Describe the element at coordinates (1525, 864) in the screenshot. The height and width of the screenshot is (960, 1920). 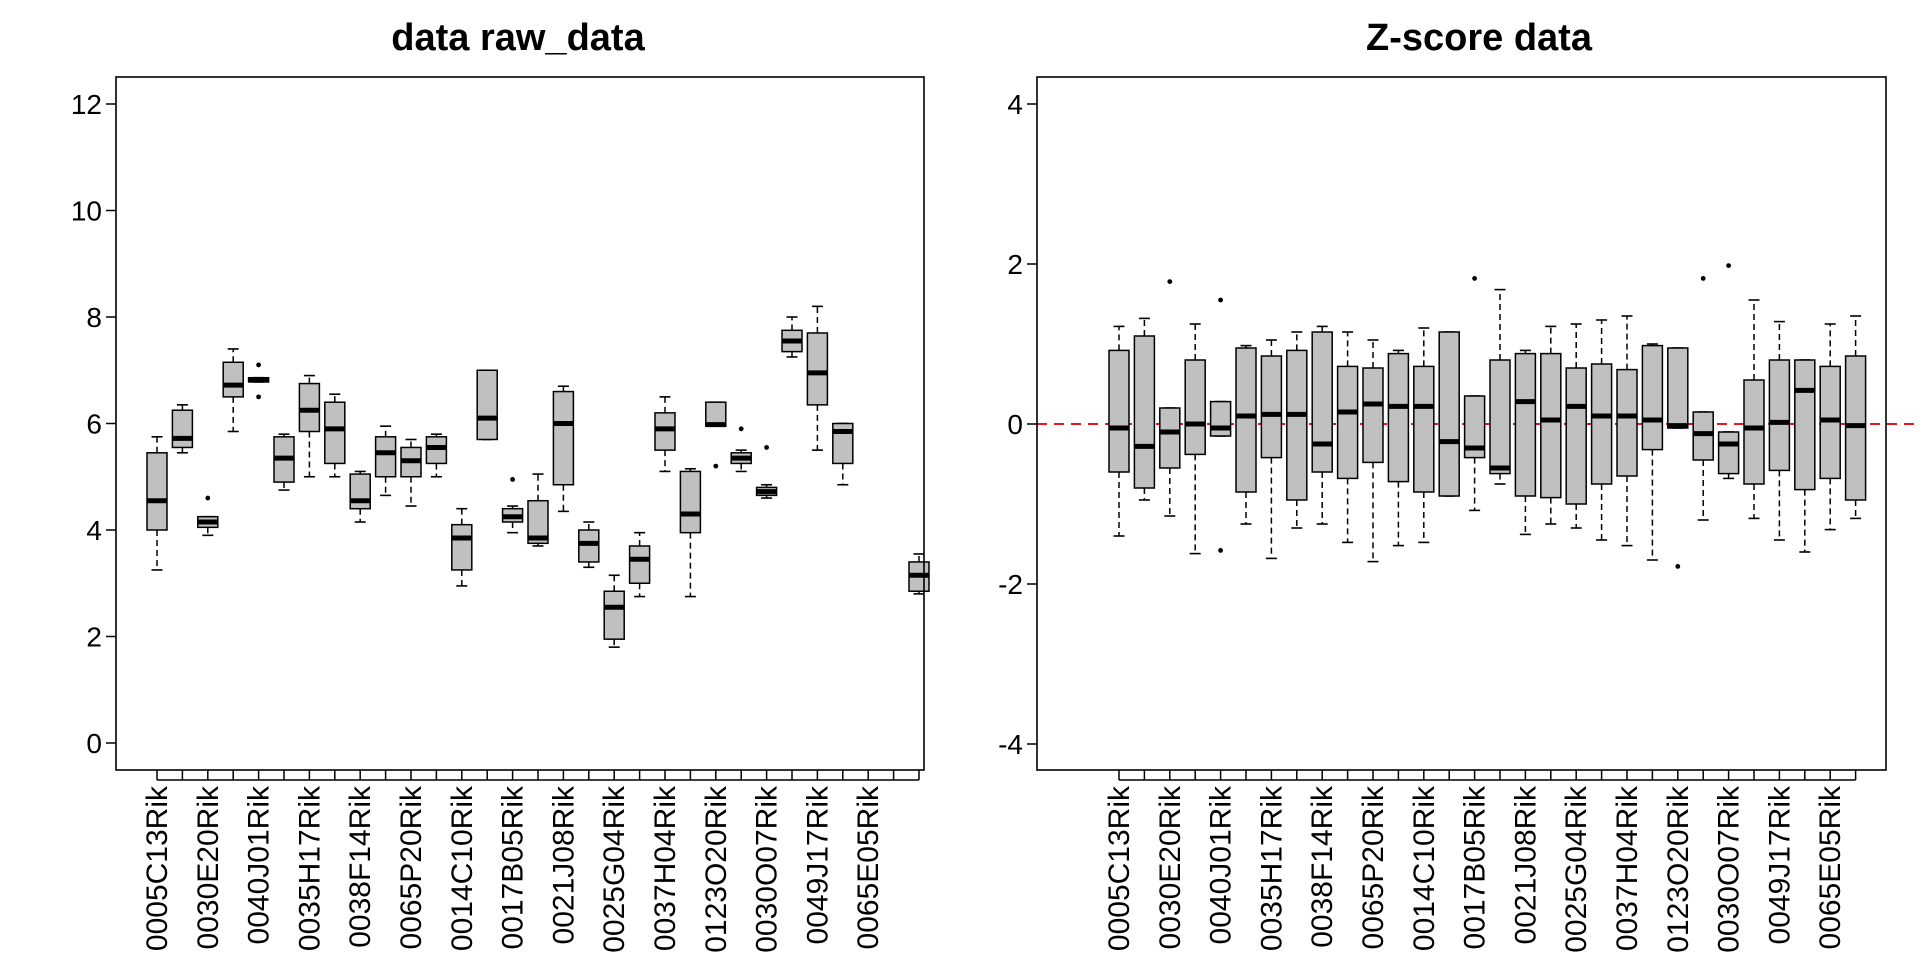
I see `x-tick-label: 0021J08Rik` at that location.